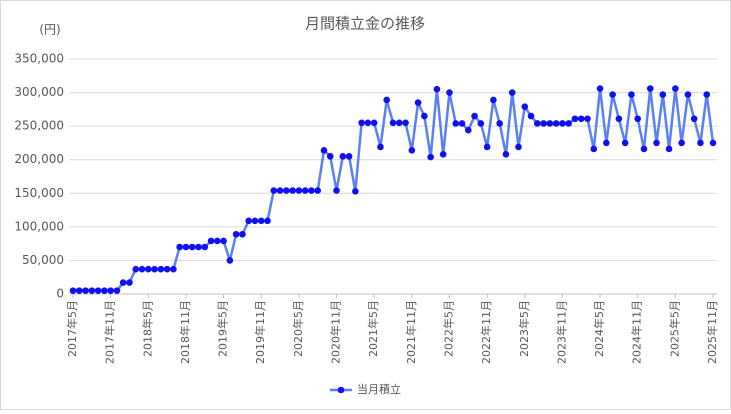 This screenshot has width=731, height=414. Describe the element at coordinates (39, 193) in the screenshot. I see `y-tick-label: 150,000` at that location.